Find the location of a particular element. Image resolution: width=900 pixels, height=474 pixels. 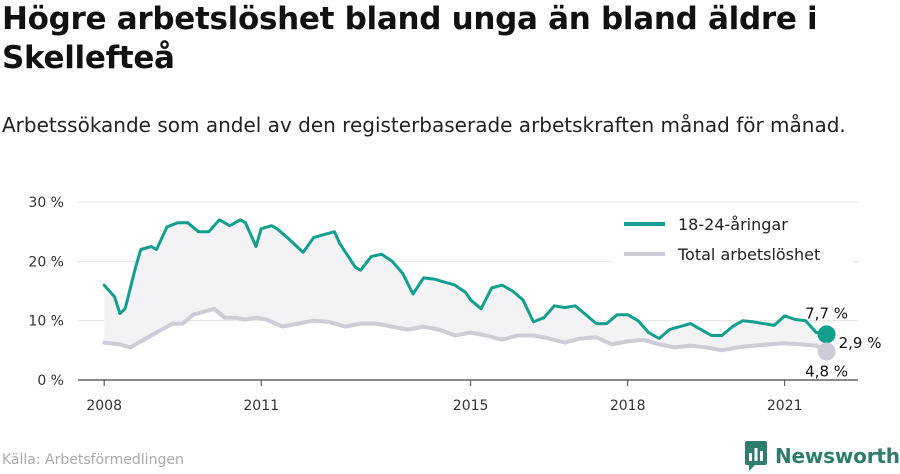

legend: 18-24-åringar Total arbetslöshet is located at coordinates (733, 238).